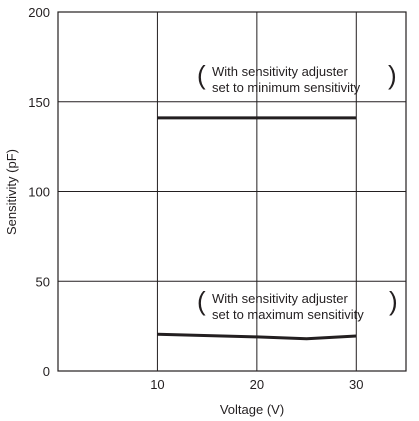  I want to click on annotation-maximum-line2: set to maximum sensitivity, so click(288, 314).